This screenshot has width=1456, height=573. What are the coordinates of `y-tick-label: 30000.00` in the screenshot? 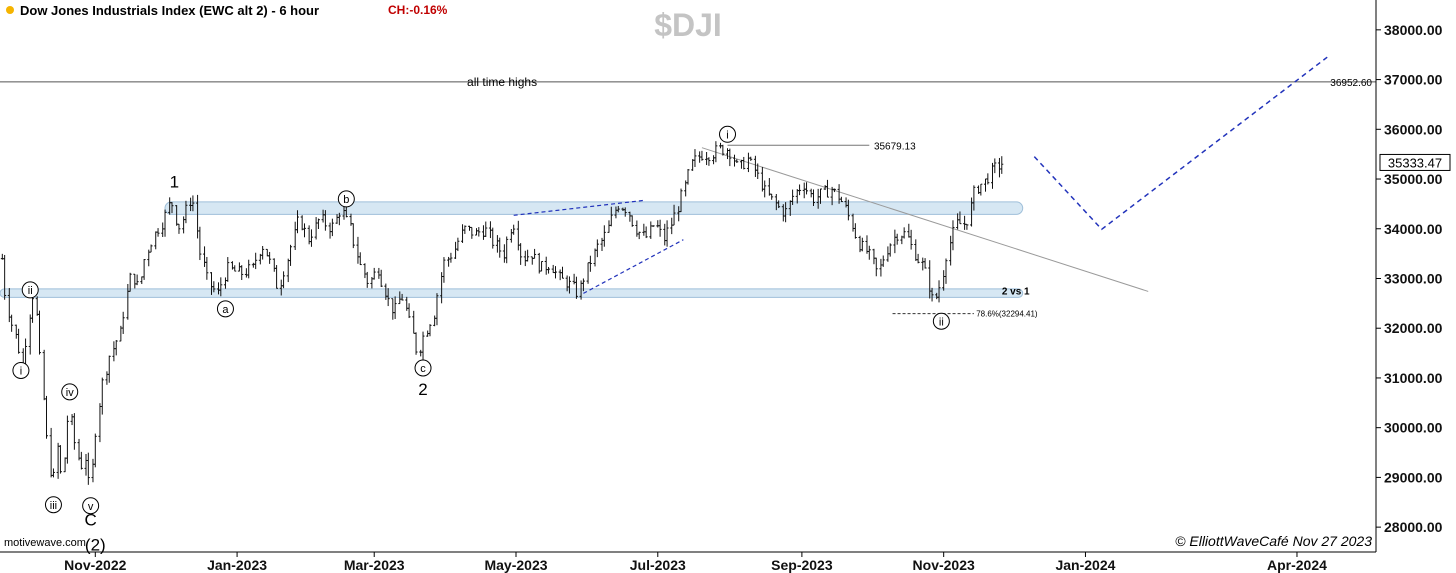 It's located at (1413, 428).